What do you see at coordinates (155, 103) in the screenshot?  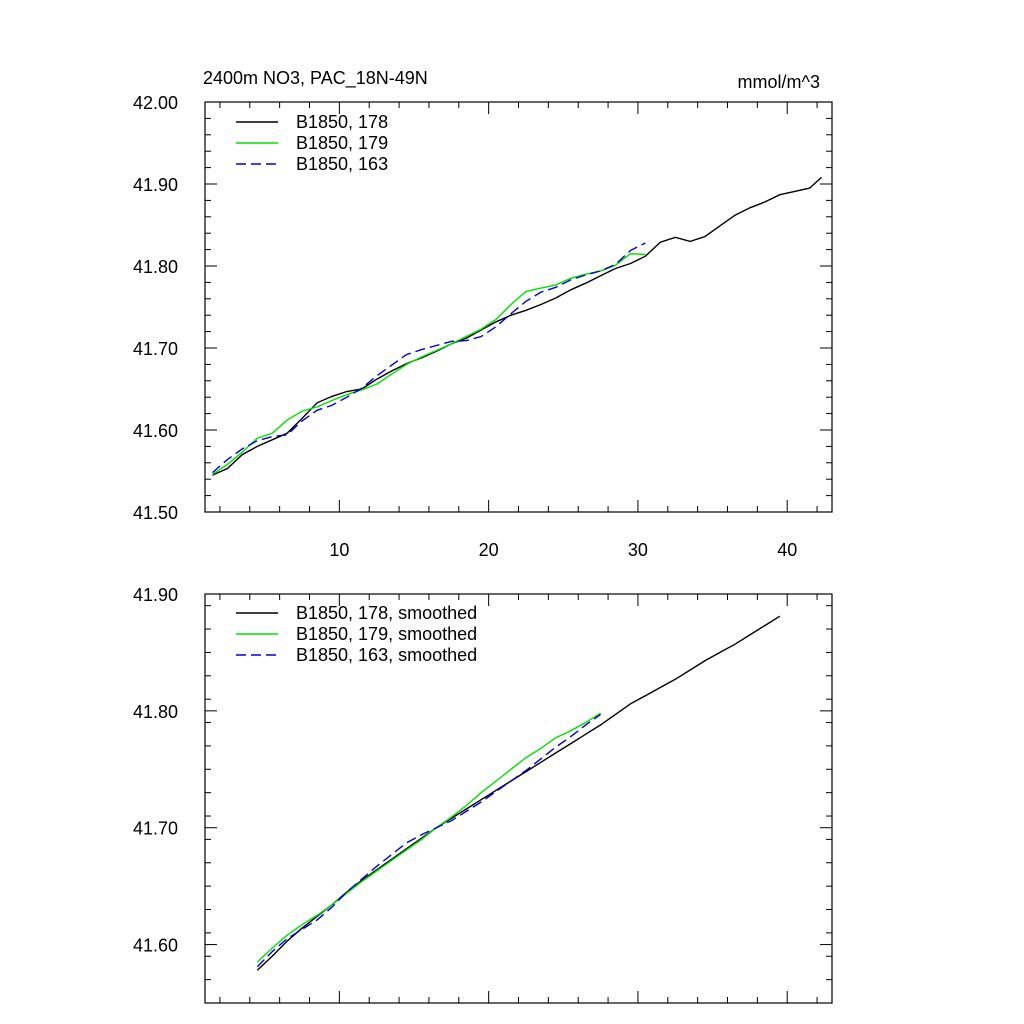 I see `y-tick-label: 42.00` at bounding box center [155, 103].